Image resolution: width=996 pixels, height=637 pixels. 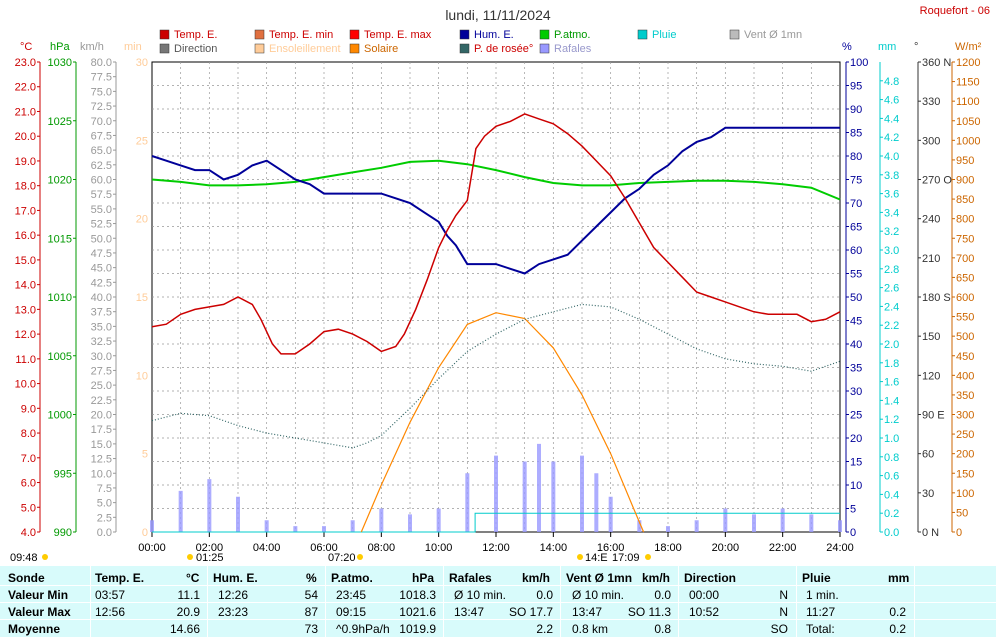 What do you see at coordinates (968, 122) in the screenshot?
I see `solar-axis-tick-label: 1050` at bounding box center [968, 122].